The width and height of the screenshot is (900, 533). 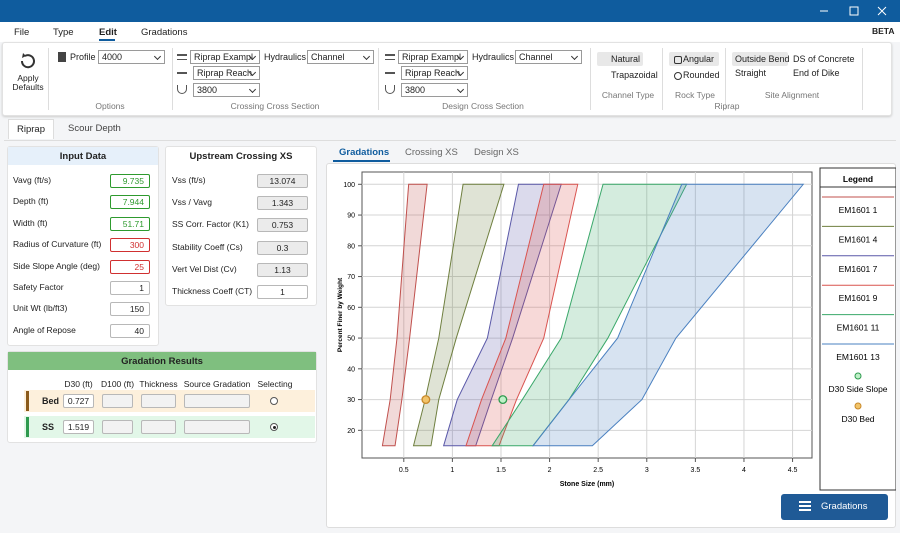 What do you see at coordinates (351, 216) in the screenshot?
I see `y-tick-label: 90` at bounding box center [351, 216].